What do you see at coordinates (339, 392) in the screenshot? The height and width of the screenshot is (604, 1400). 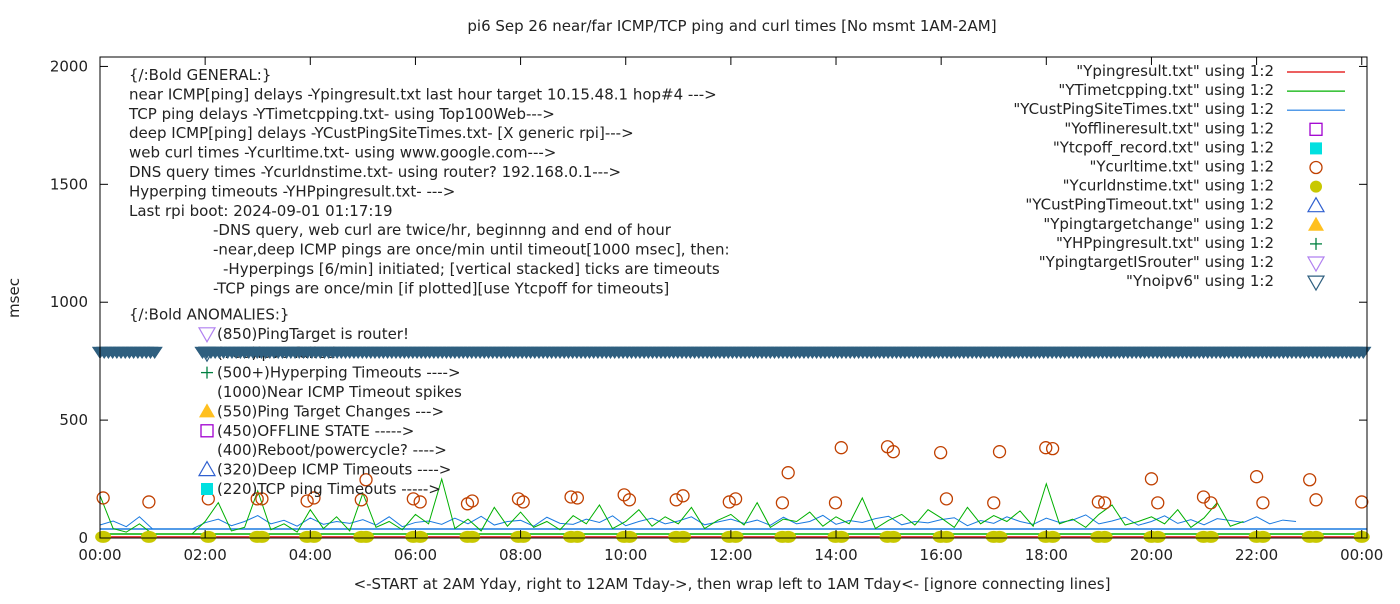 I see `anomaly-item: (1000)Near ICMP Timeout spikes` at bounding box center [339, 392].